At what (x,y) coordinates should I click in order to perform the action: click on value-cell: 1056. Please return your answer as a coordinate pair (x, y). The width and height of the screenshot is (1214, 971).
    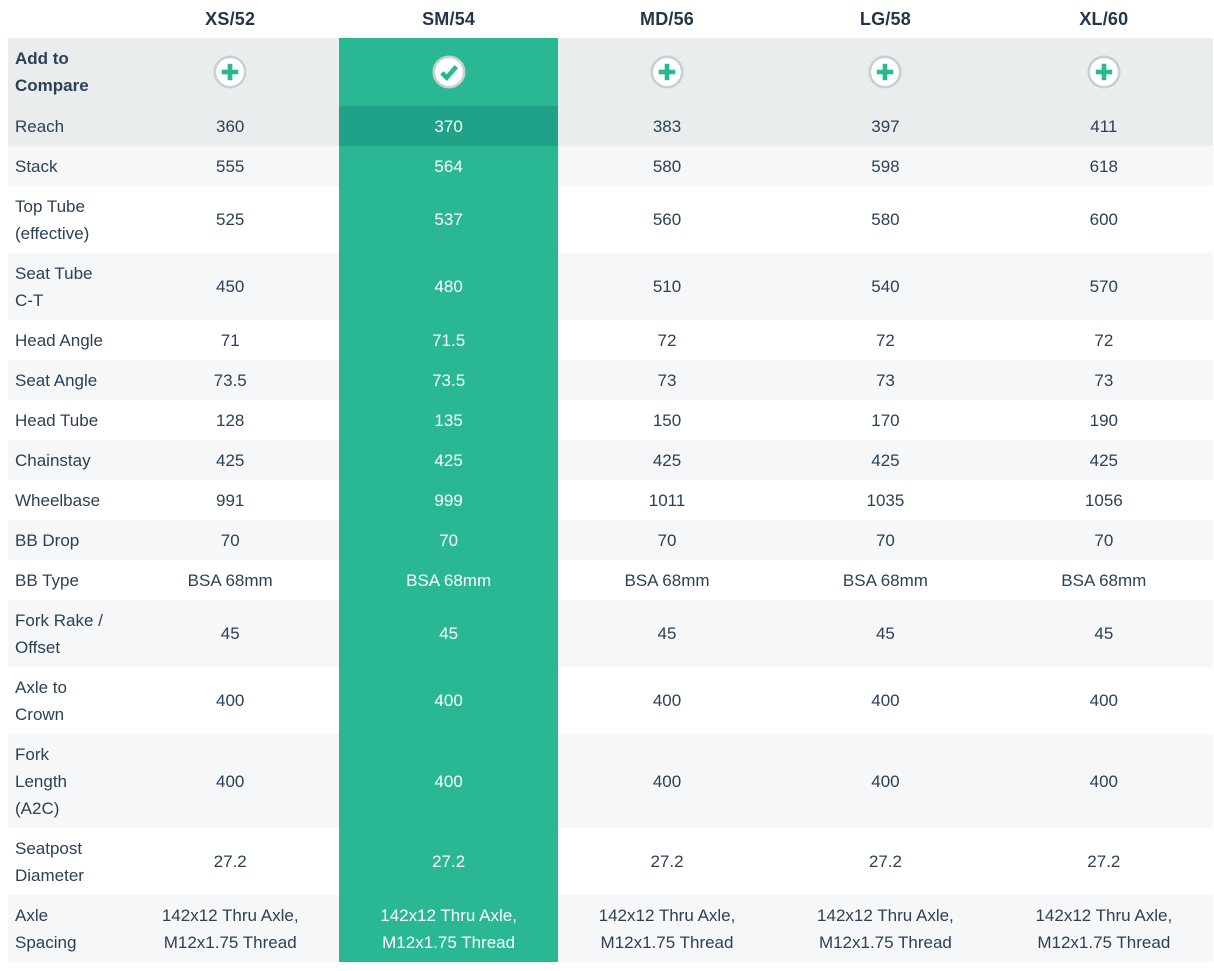
    Looking at the image, I should click on (1103, 500).